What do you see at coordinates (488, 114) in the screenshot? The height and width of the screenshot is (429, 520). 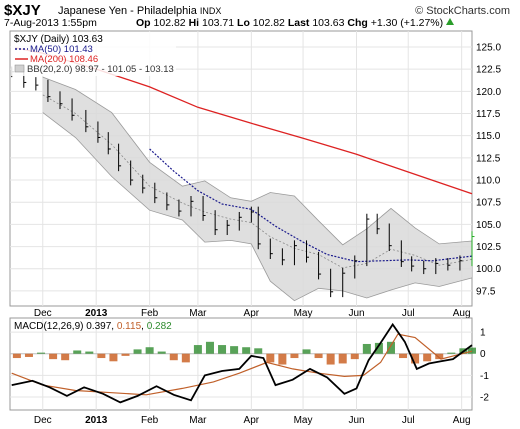 I see `price-y-tick-label: 117.5` at bounding box center [488, 114].